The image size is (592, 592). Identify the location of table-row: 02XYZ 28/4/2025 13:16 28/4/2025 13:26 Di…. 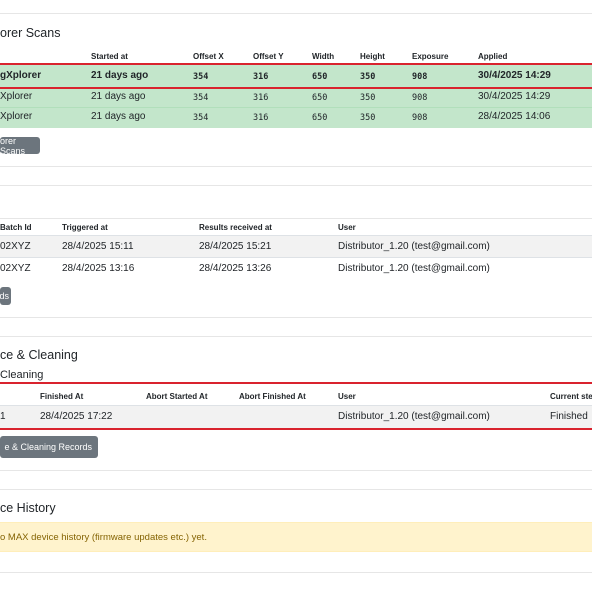
(296, 268).